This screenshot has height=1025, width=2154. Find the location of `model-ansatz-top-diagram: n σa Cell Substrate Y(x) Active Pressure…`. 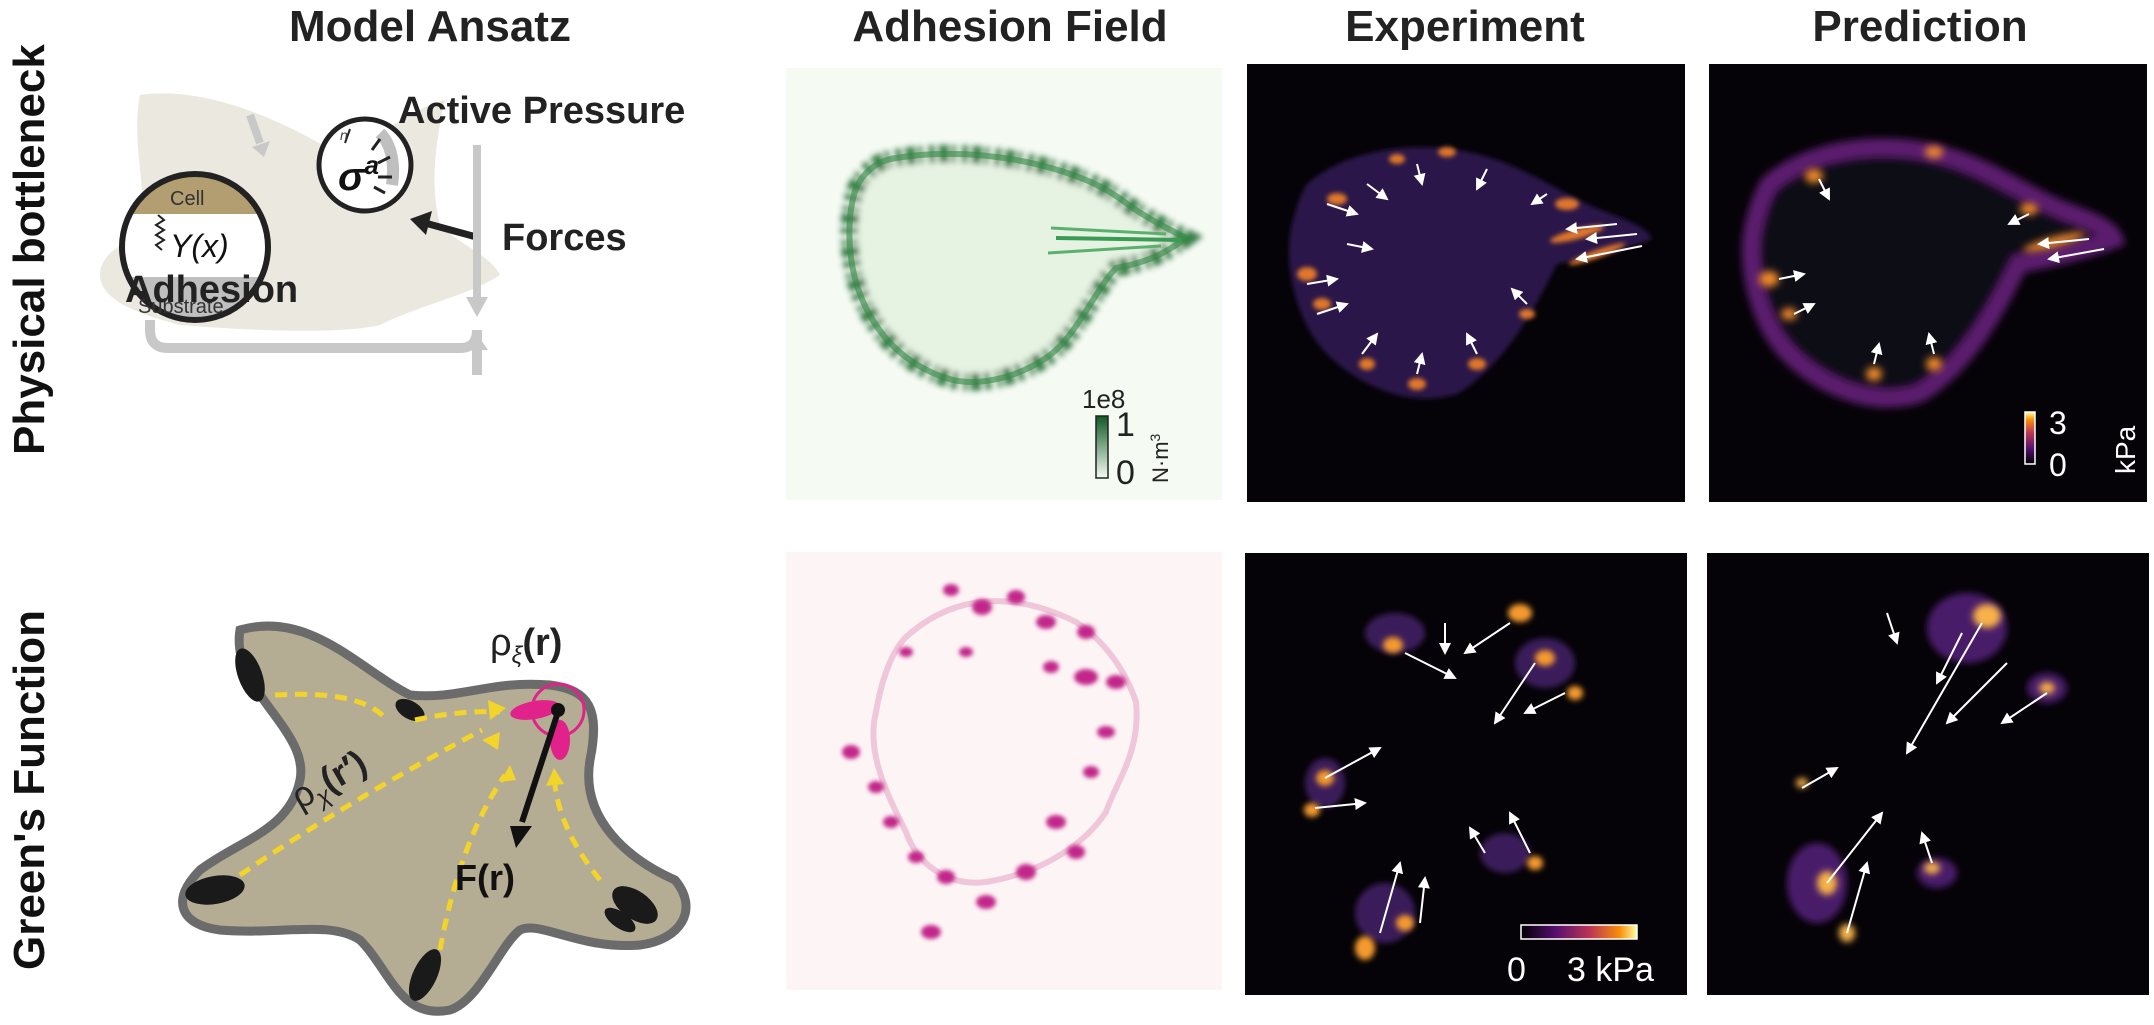

model-ansatz-top-diagram: n σa Cell Substrate Y(x) Active Pressure… is located at coordinates (392, 232).